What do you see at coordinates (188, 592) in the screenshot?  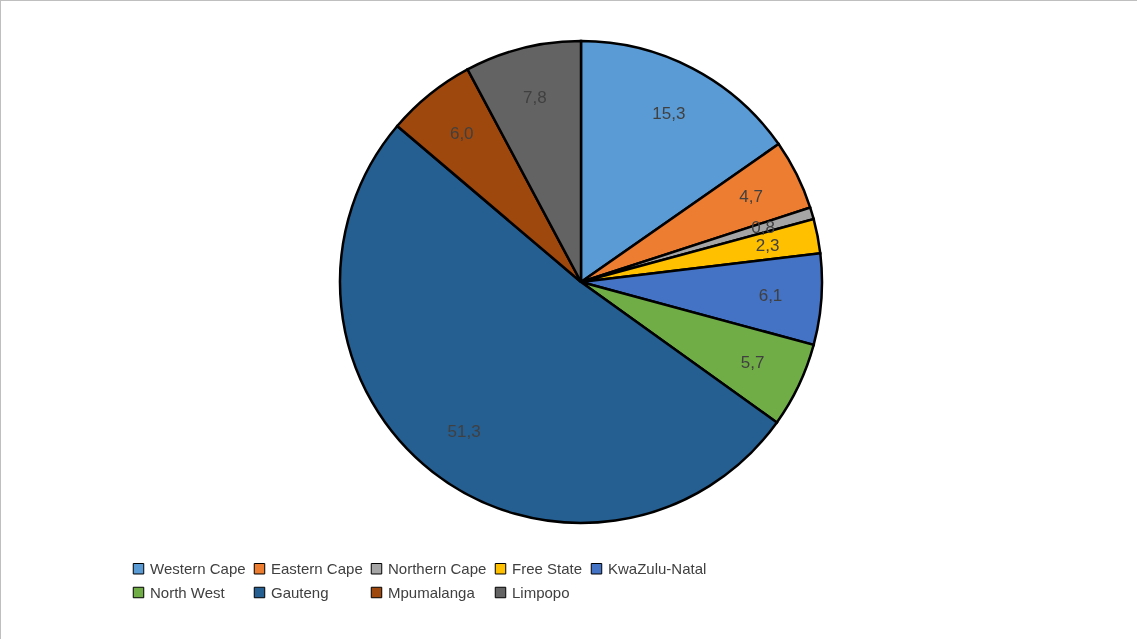 I see `legend-label: North West` at bounding box center [188, 592].